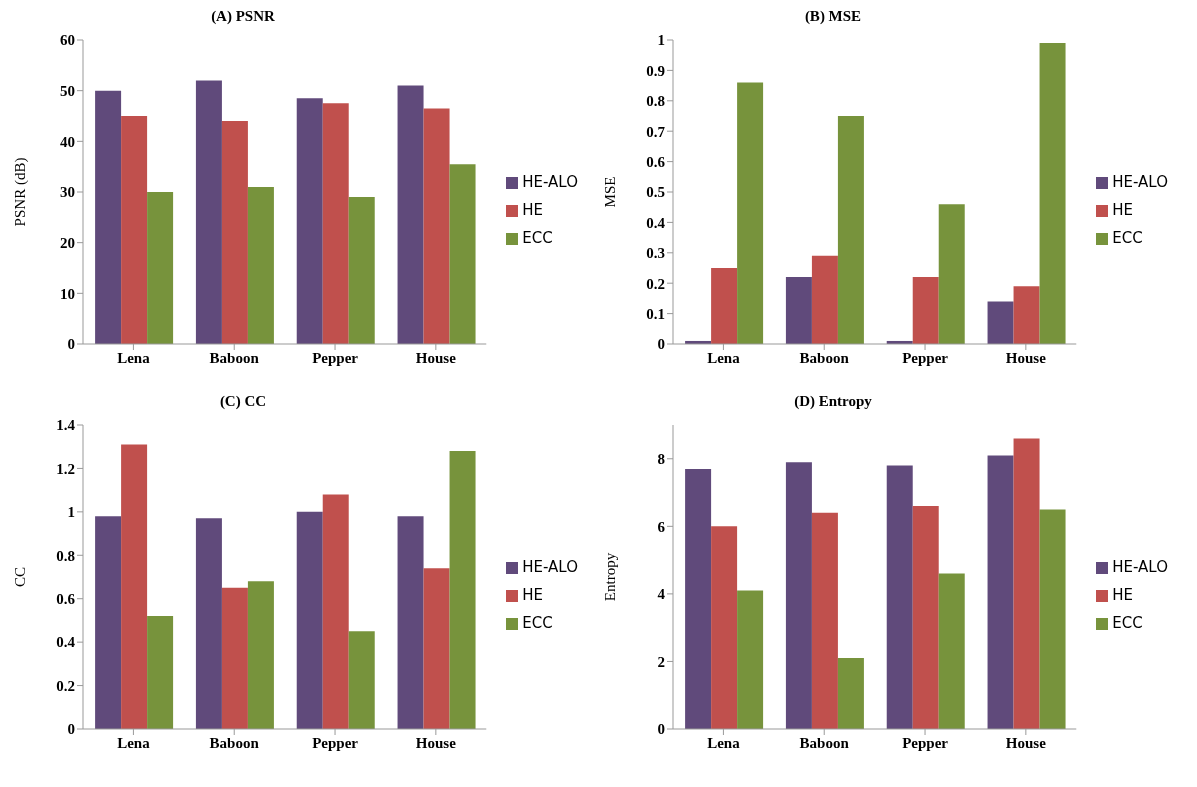  What do you see at coordinates (65, 468) in the screenshot?
I see `y-tick-label: 1.2` at bounding box center [65, 468].